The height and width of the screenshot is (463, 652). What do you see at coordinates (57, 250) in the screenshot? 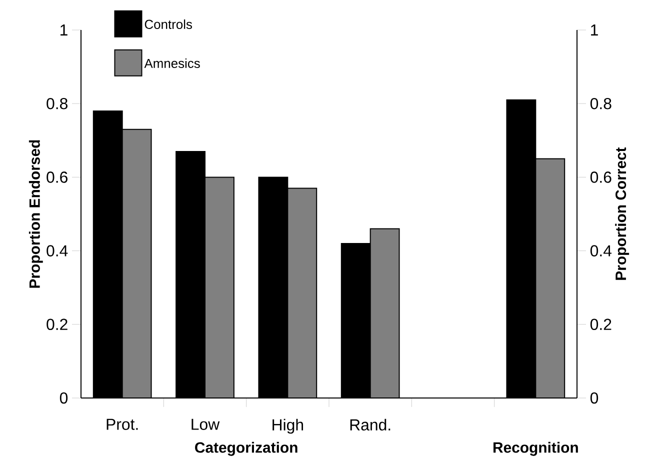
I see `y-tick-label: 0.4` at bounding box center [57, 250].